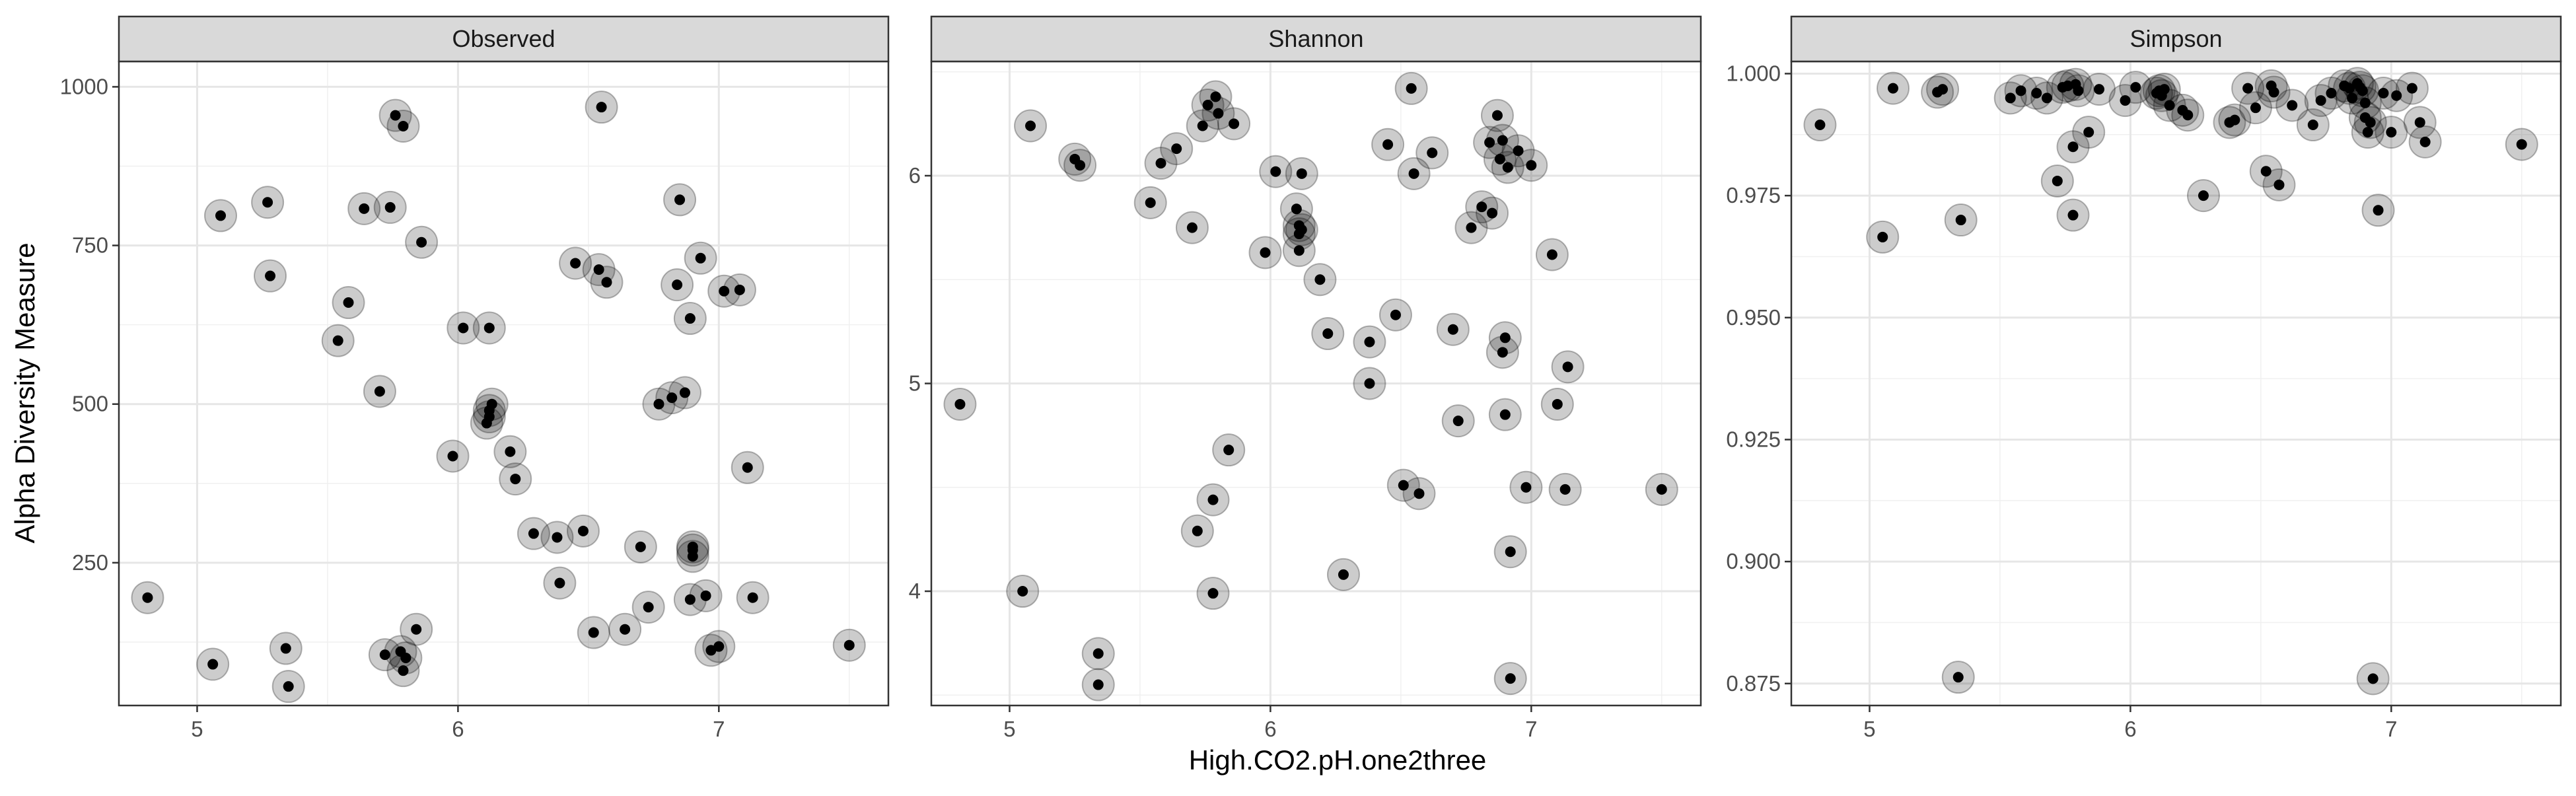  What do you see at coordinates (197, 729) in the screenshot?
I see `x-tick-label: 5` at bounding box center [197, 729].